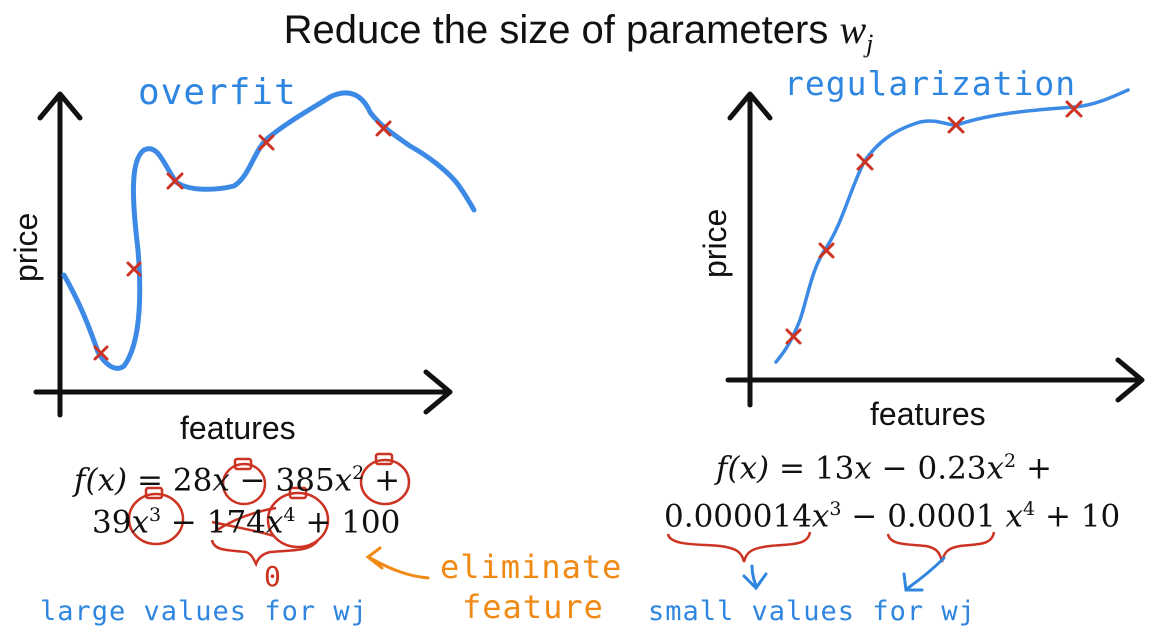  Describe the element at coordinates (192, 480) in the screenshot. I see `eq-term: 28` at that location.